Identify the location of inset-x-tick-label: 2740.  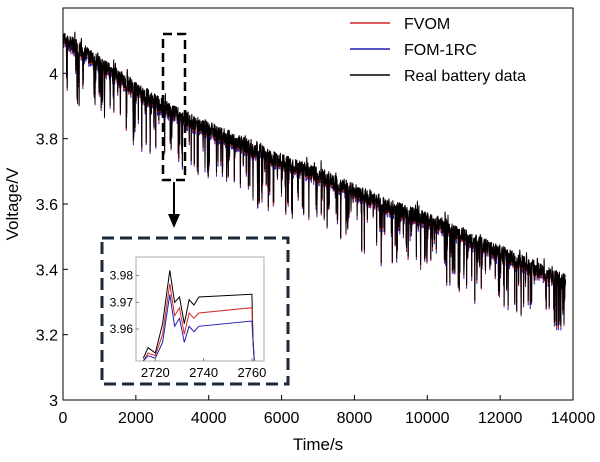
(203, 372).